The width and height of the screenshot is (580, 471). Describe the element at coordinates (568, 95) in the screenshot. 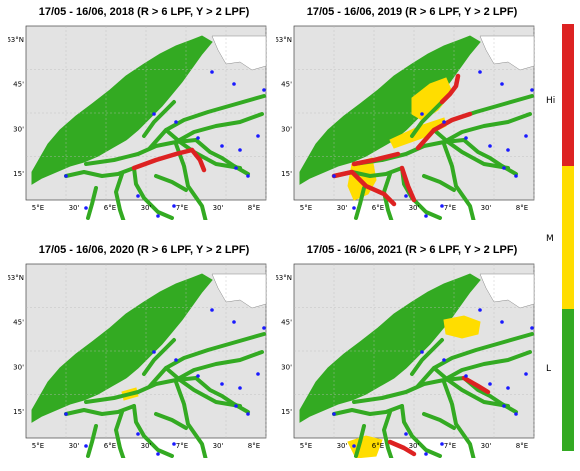

I see `legend-high-segment` at that location.